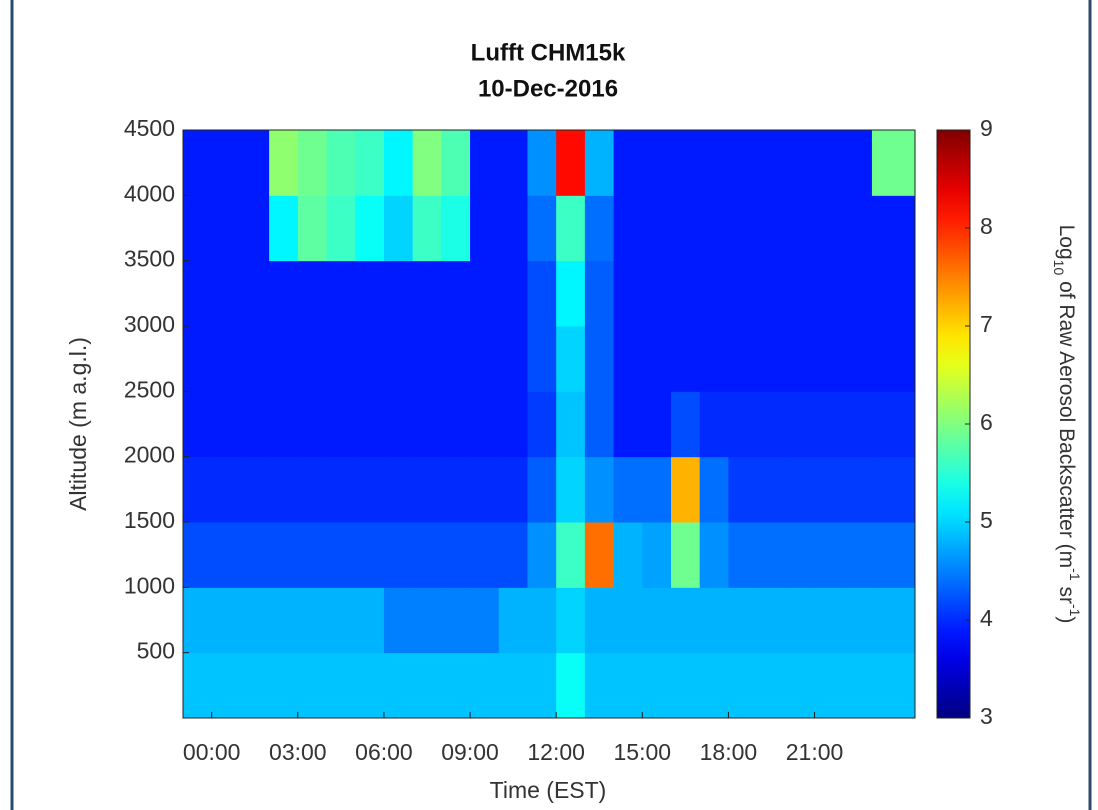 Image resolution: width=1098 pixels, height=810 pixels. I want to click on y-tick-label: 4500, so click(149, 128).